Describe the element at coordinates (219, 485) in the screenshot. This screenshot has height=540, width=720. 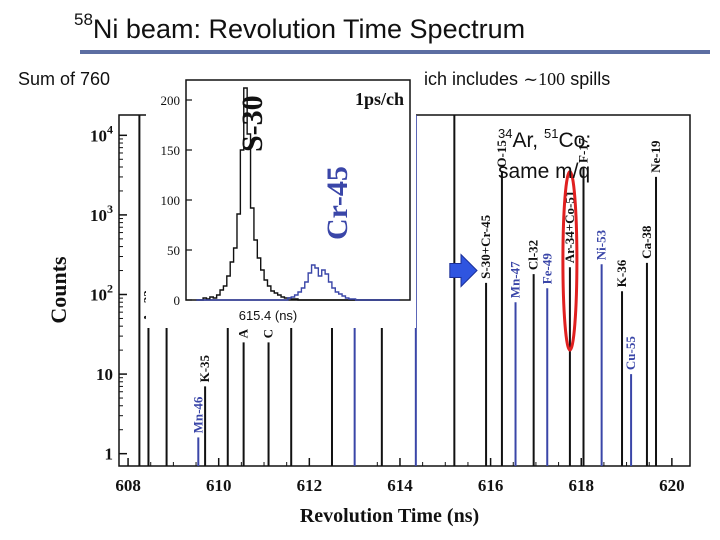
I see `x-tick-label: 610` at that location.